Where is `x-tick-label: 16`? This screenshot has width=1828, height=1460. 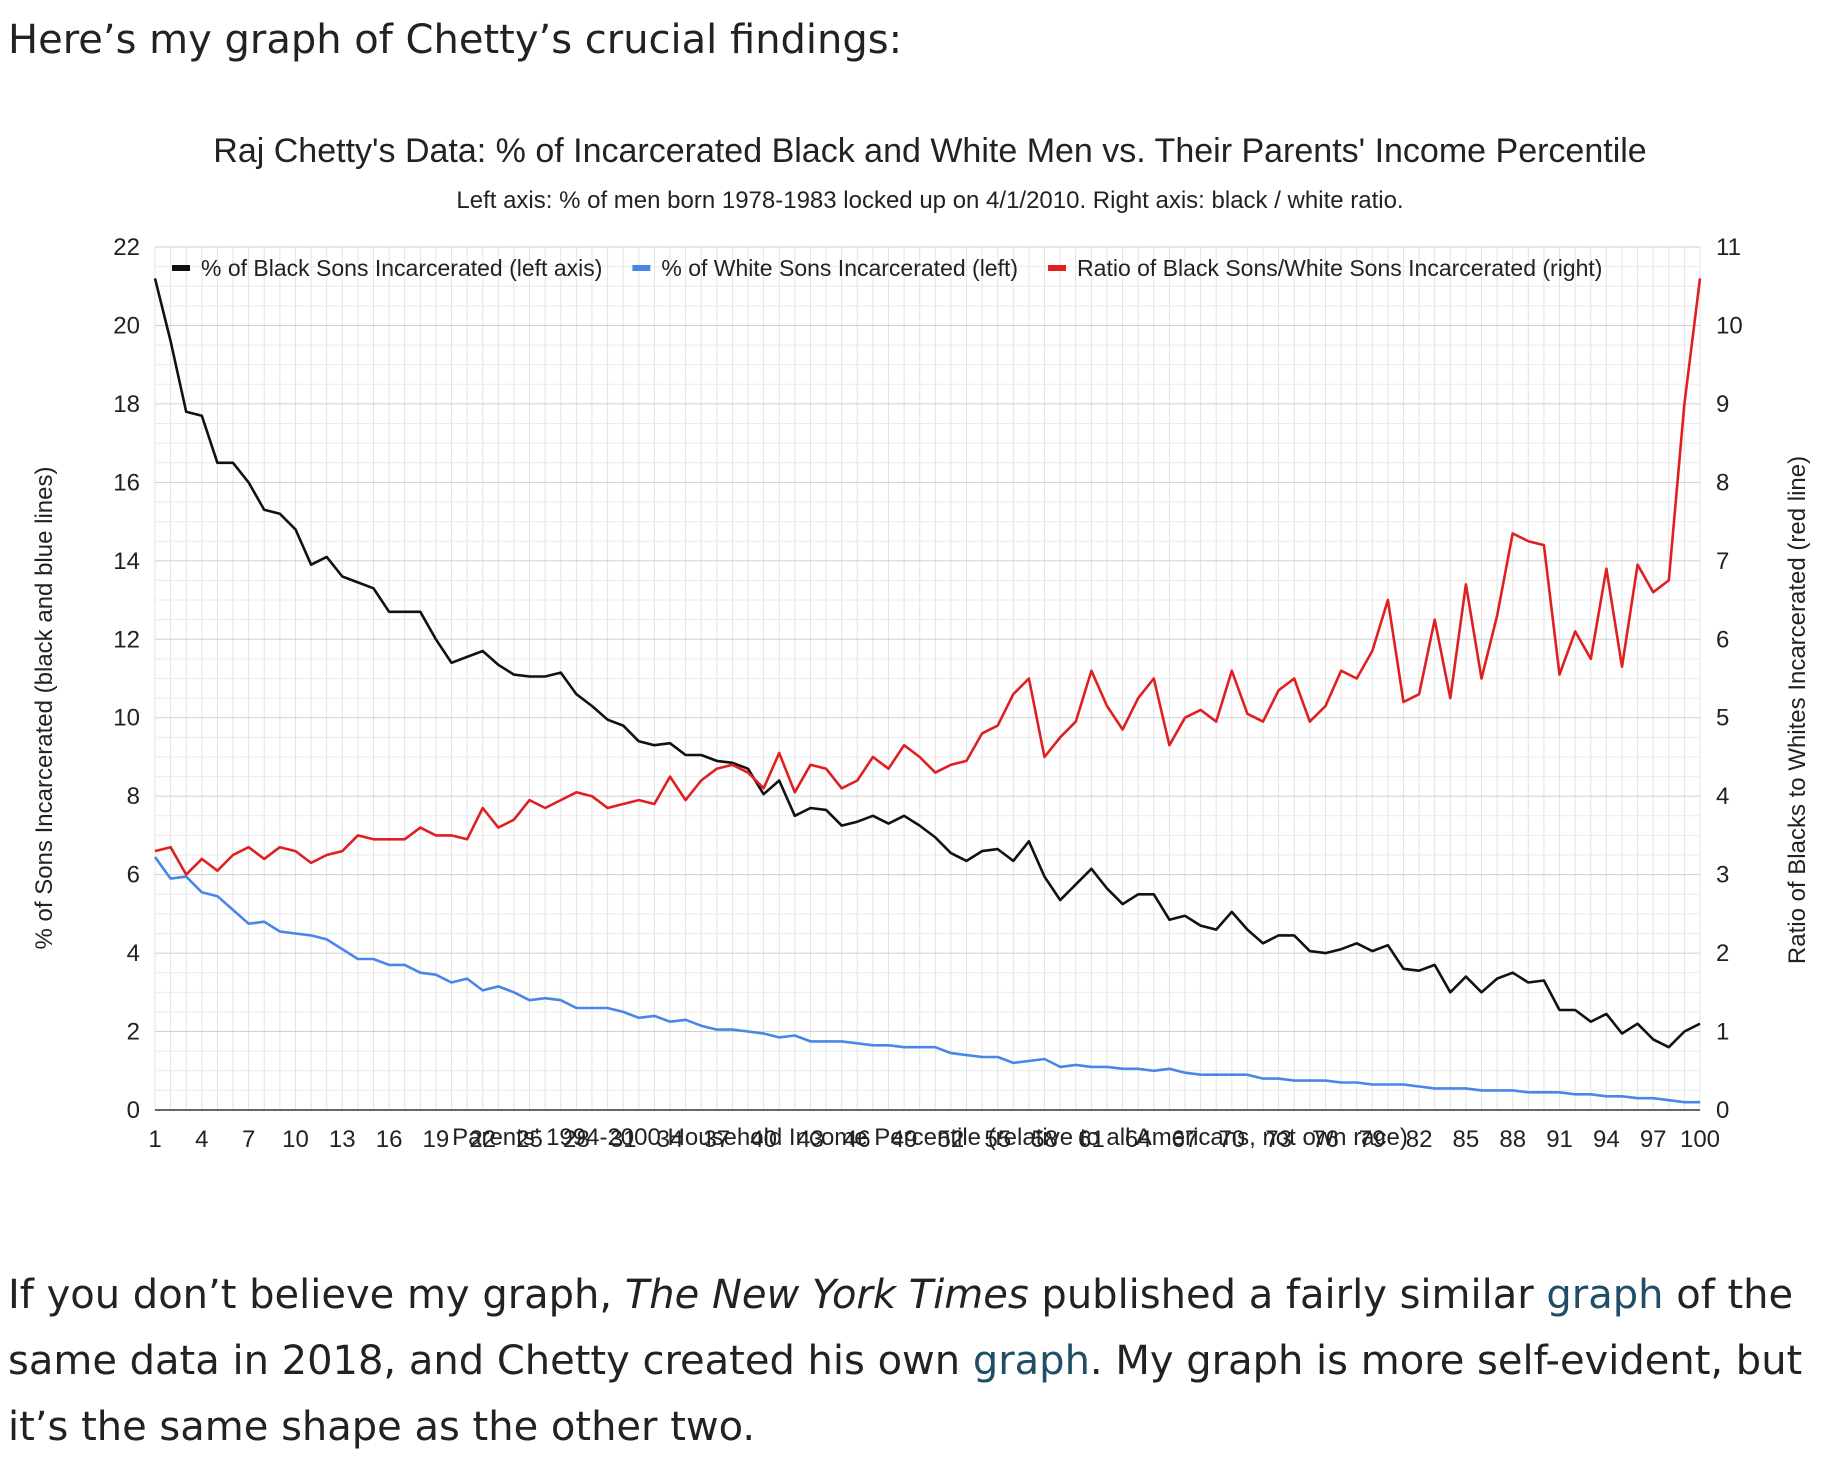 x-tick-label: 16 is located at coordinates (389, 1139).